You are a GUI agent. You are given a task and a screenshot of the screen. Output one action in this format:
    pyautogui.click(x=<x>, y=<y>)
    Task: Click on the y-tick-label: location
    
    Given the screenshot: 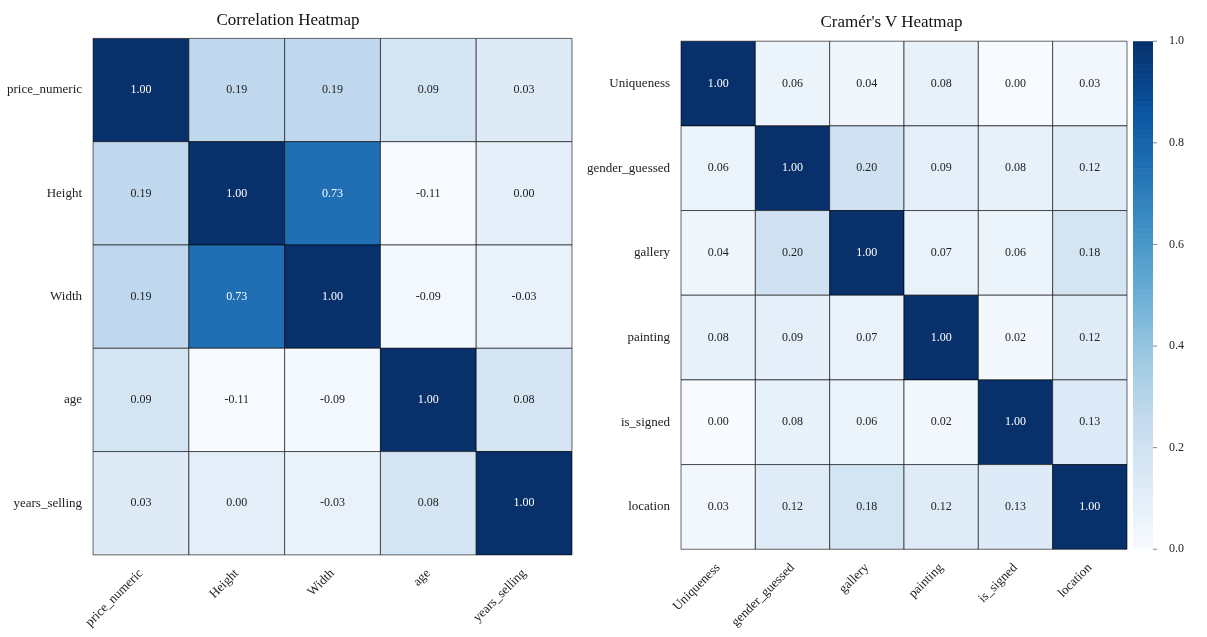 What is the action you would take?
    pyautogui.click(x=649, y=506)
    